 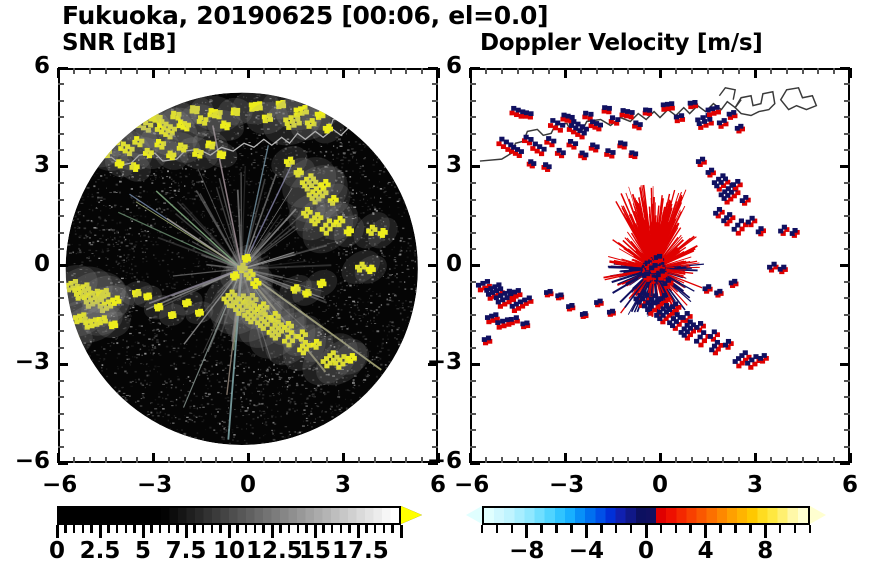 I want to click on snr-colorbar-tick-label: 5, so click(x=142, y=551).